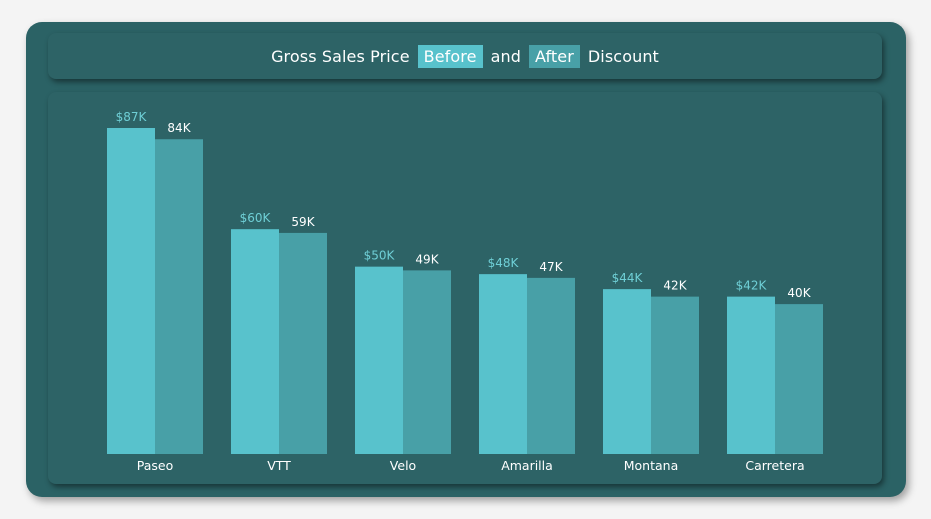 The image size is (931, 519). Describe the element at coordinates (256, 218) in the screenshot. I see `data-label-before-vtt: $60K` at that location.